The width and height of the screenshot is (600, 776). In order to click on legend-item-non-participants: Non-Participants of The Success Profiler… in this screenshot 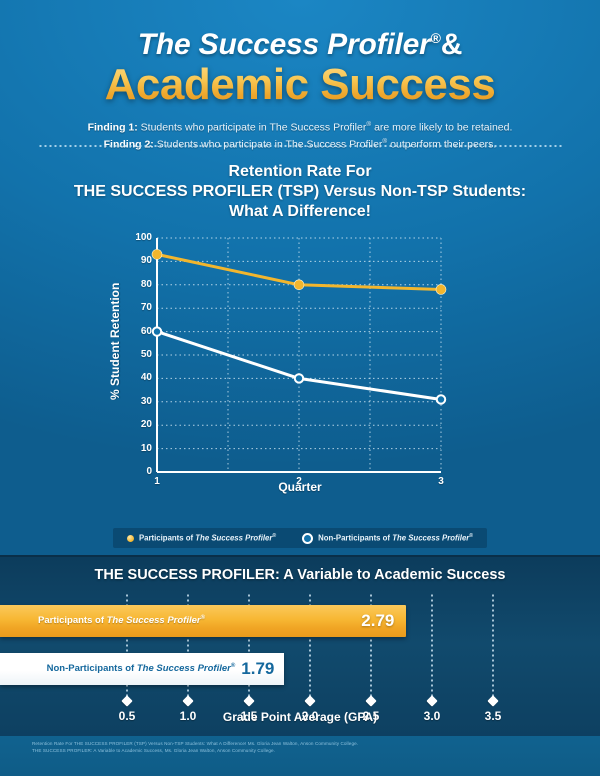, I will do `click(388, 538)`.